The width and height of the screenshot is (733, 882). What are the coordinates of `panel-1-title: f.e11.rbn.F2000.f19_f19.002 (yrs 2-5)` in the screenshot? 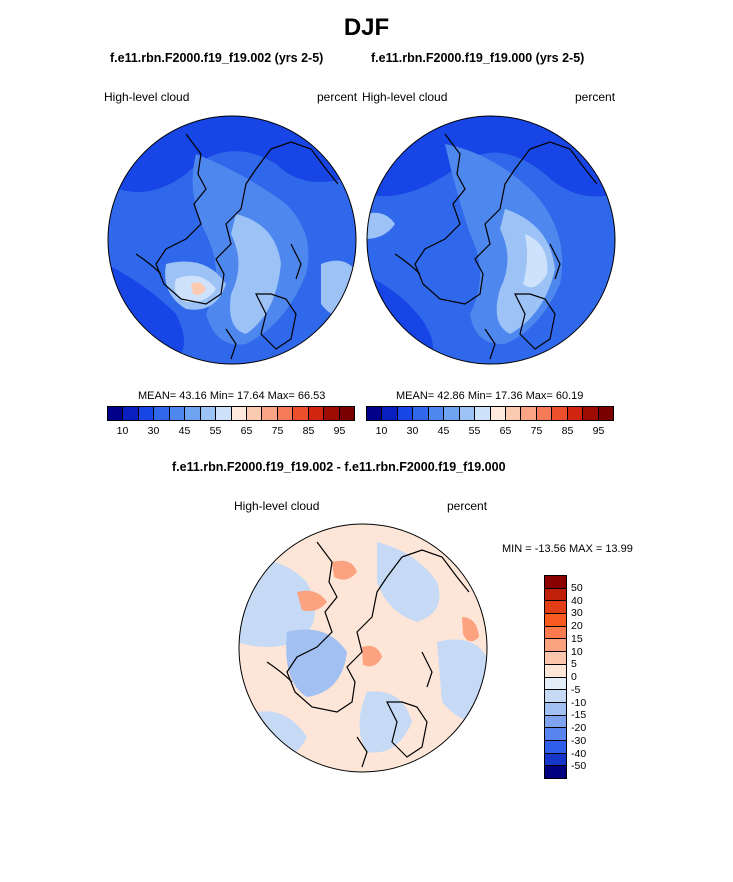 It's located at (217, 58).